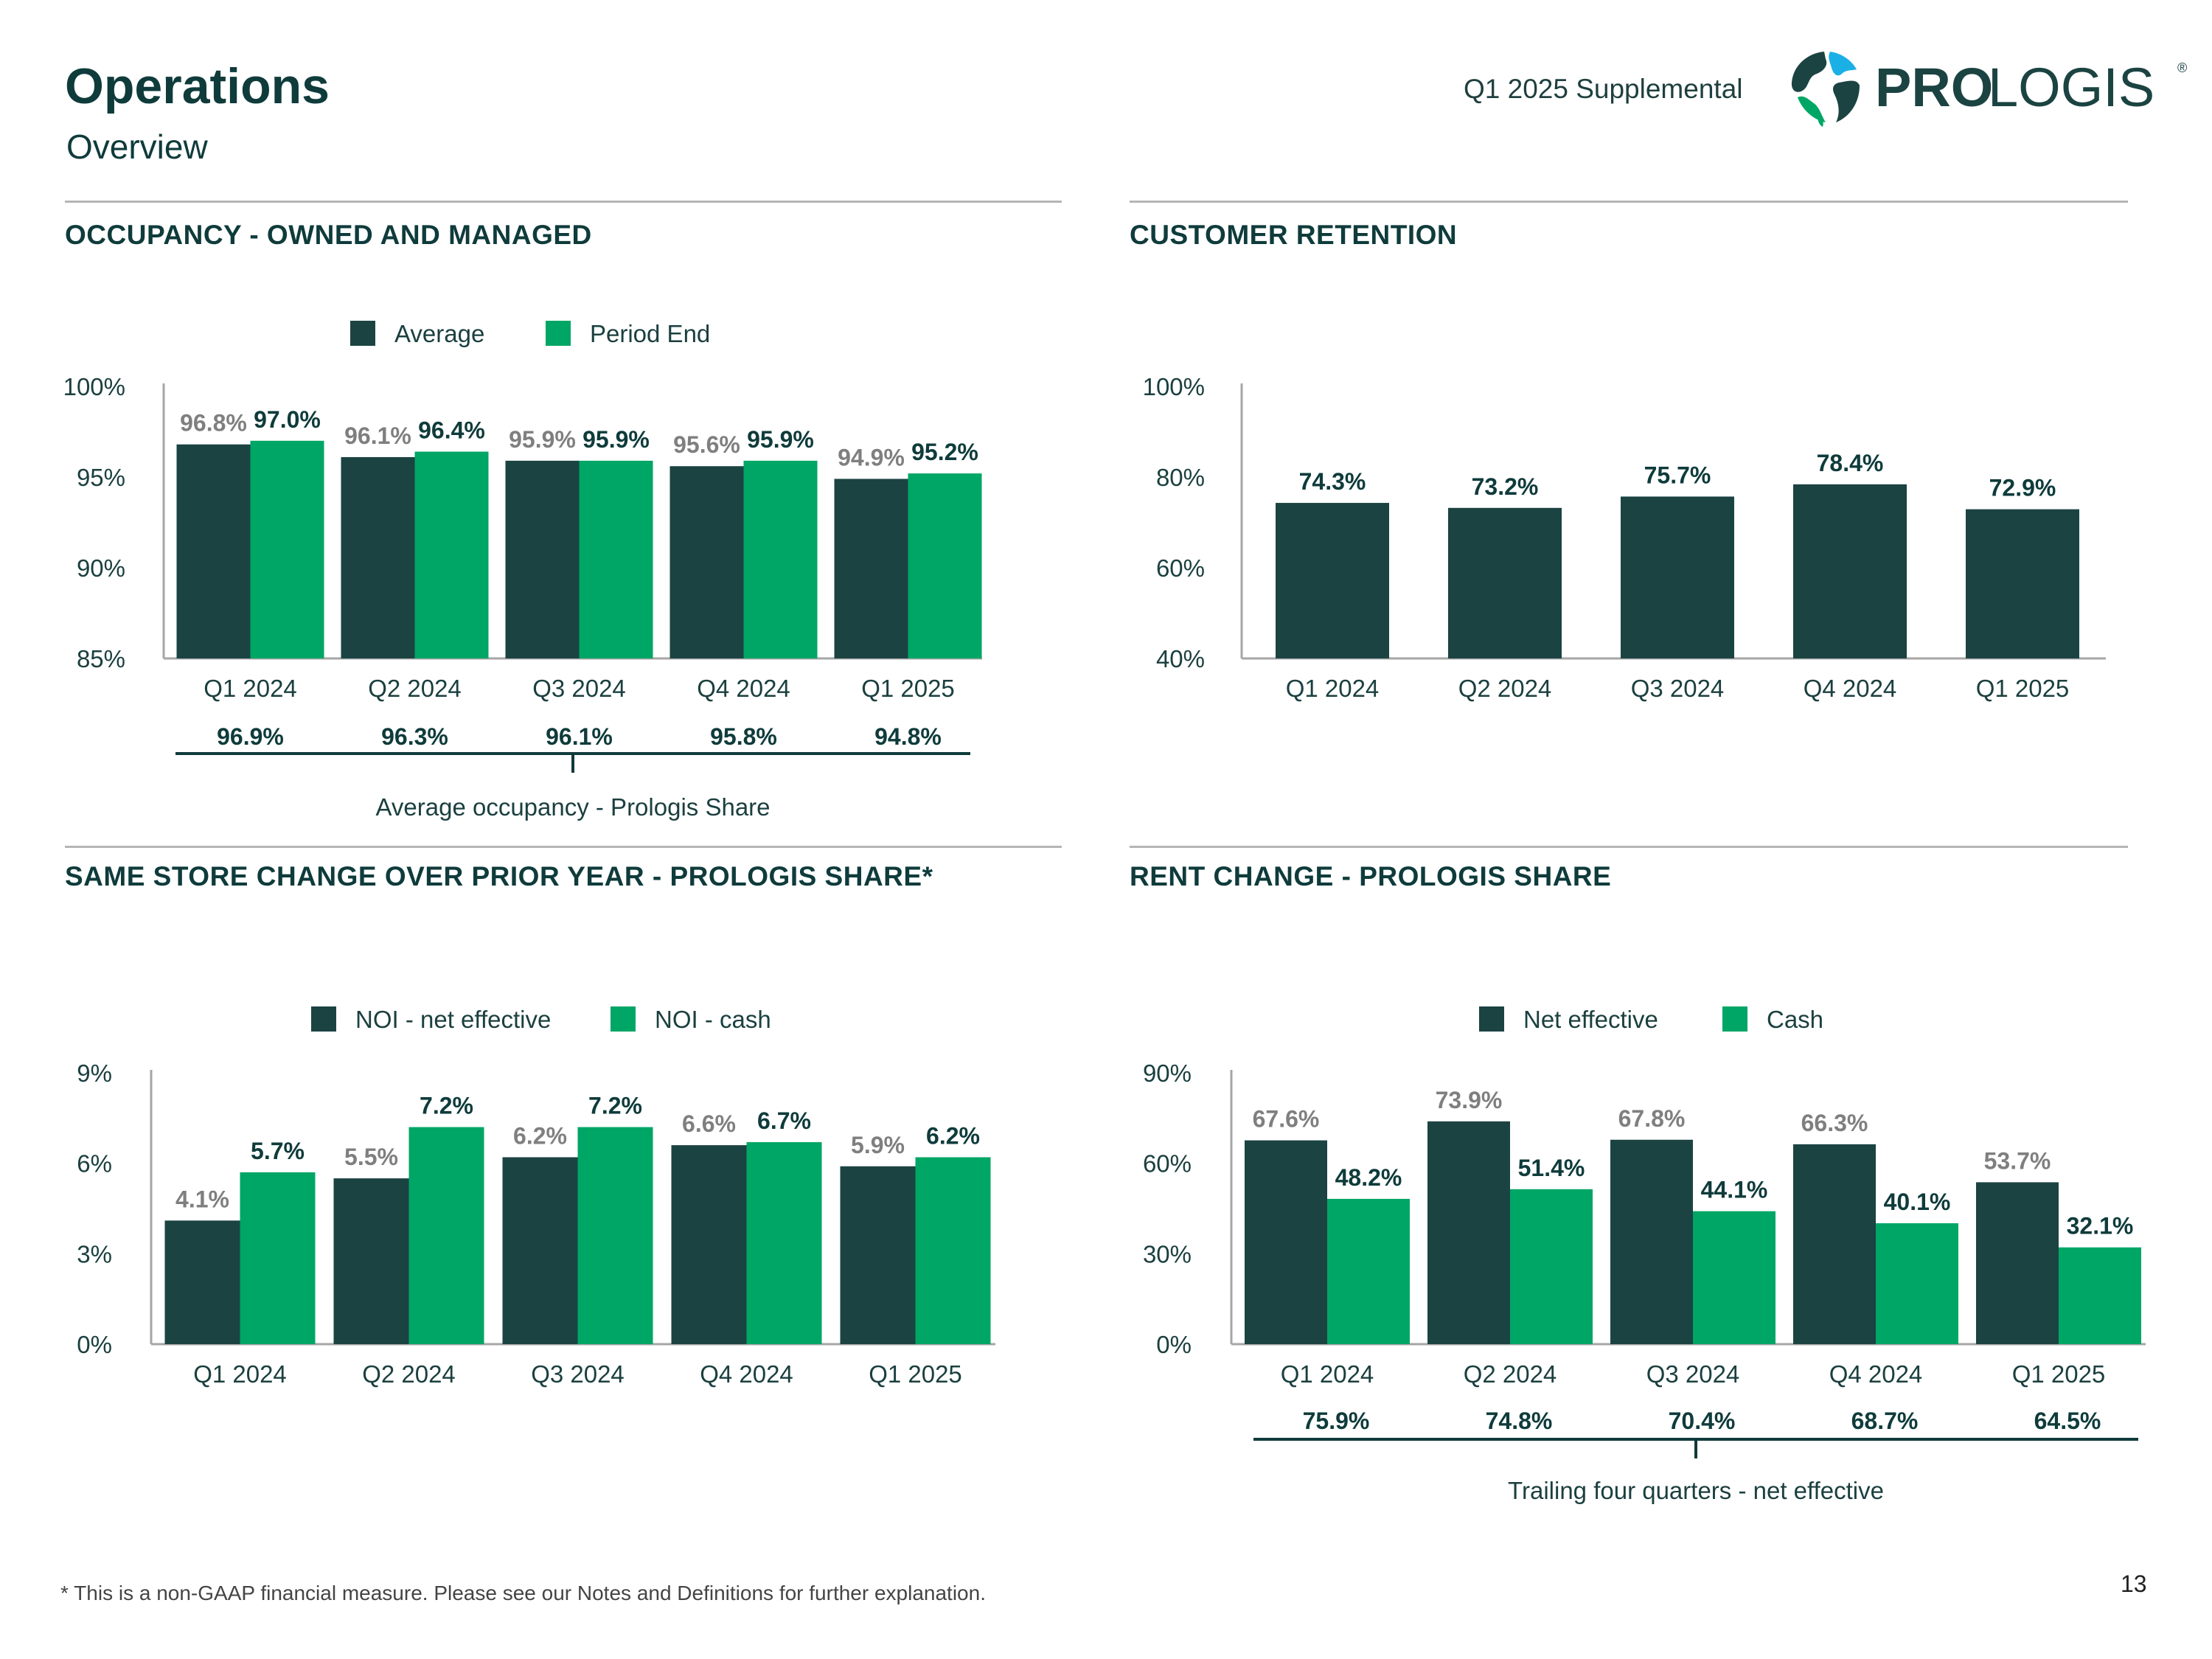 This screenshot has width=2212, height=1659. What do you see at coordinates (1180, 658) in the screenshot?
I see `y-tick-label: 40%` at bounding box center [1180, 658].